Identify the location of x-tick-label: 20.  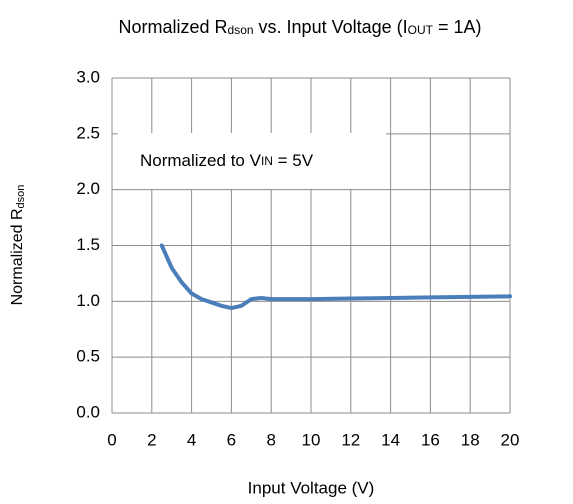
(510, 439).